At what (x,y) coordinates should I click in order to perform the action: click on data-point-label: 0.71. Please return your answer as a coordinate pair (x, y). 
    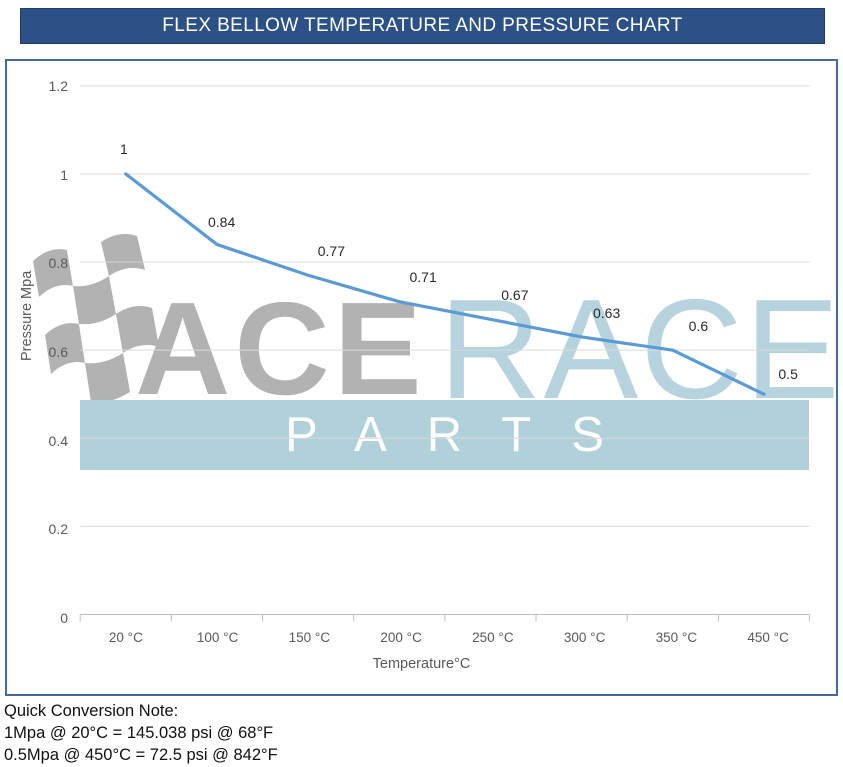
    Looking at the image, I should click on (423, 277).